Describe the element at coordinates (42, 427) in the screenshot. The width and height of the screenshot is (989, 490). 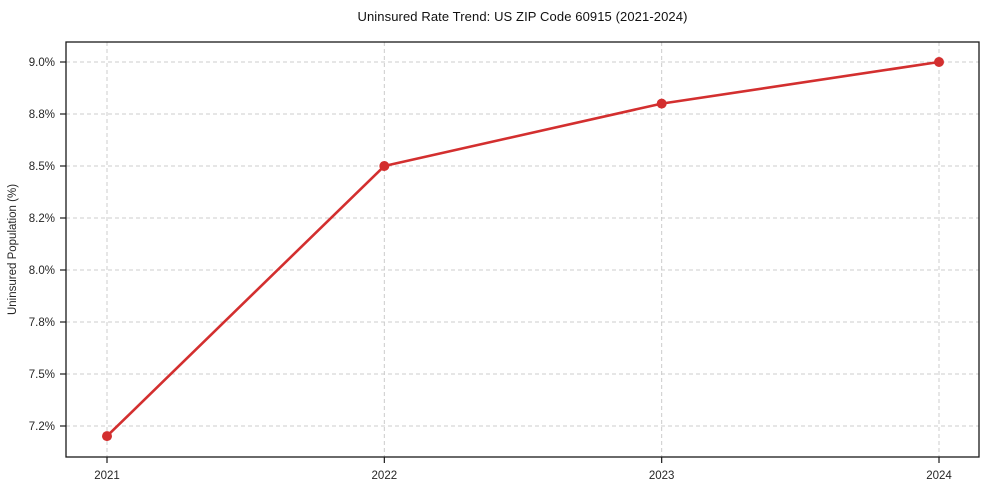
I see `y-tick-label: 7.2%` at that location.